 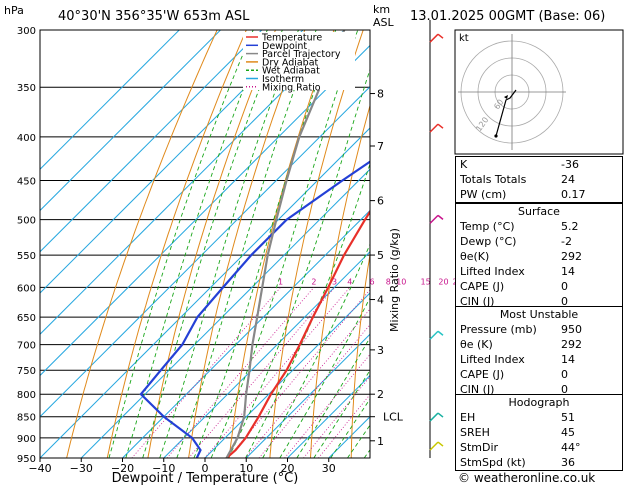 What do you see at coordinates (301, 54) in the screenshot?
I see `legend-label: Parcel Trajectory` at bounding box center [301, 54].